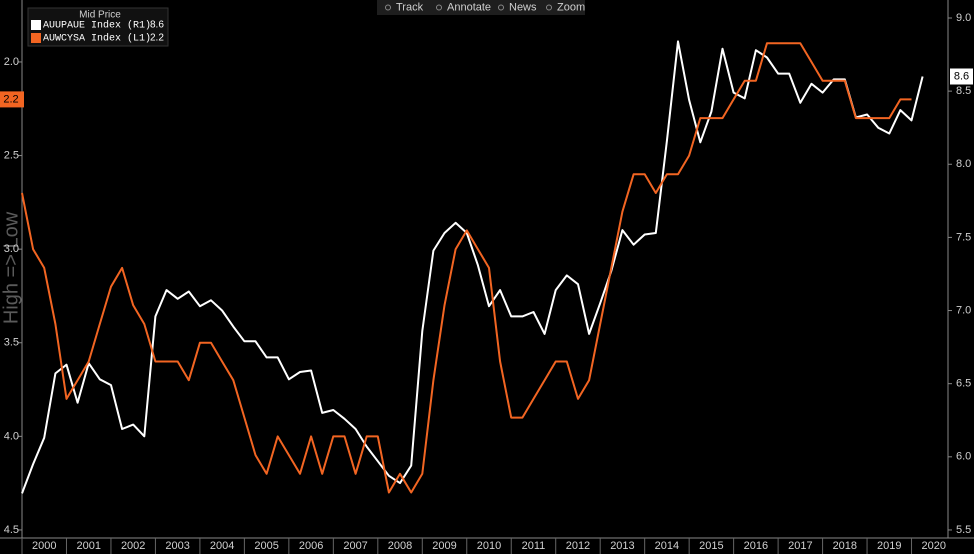  What do you see at coordinates (311, 546) in the screenshot?
I see `x-tick-label: 2006` at bounding box center [311, 546].